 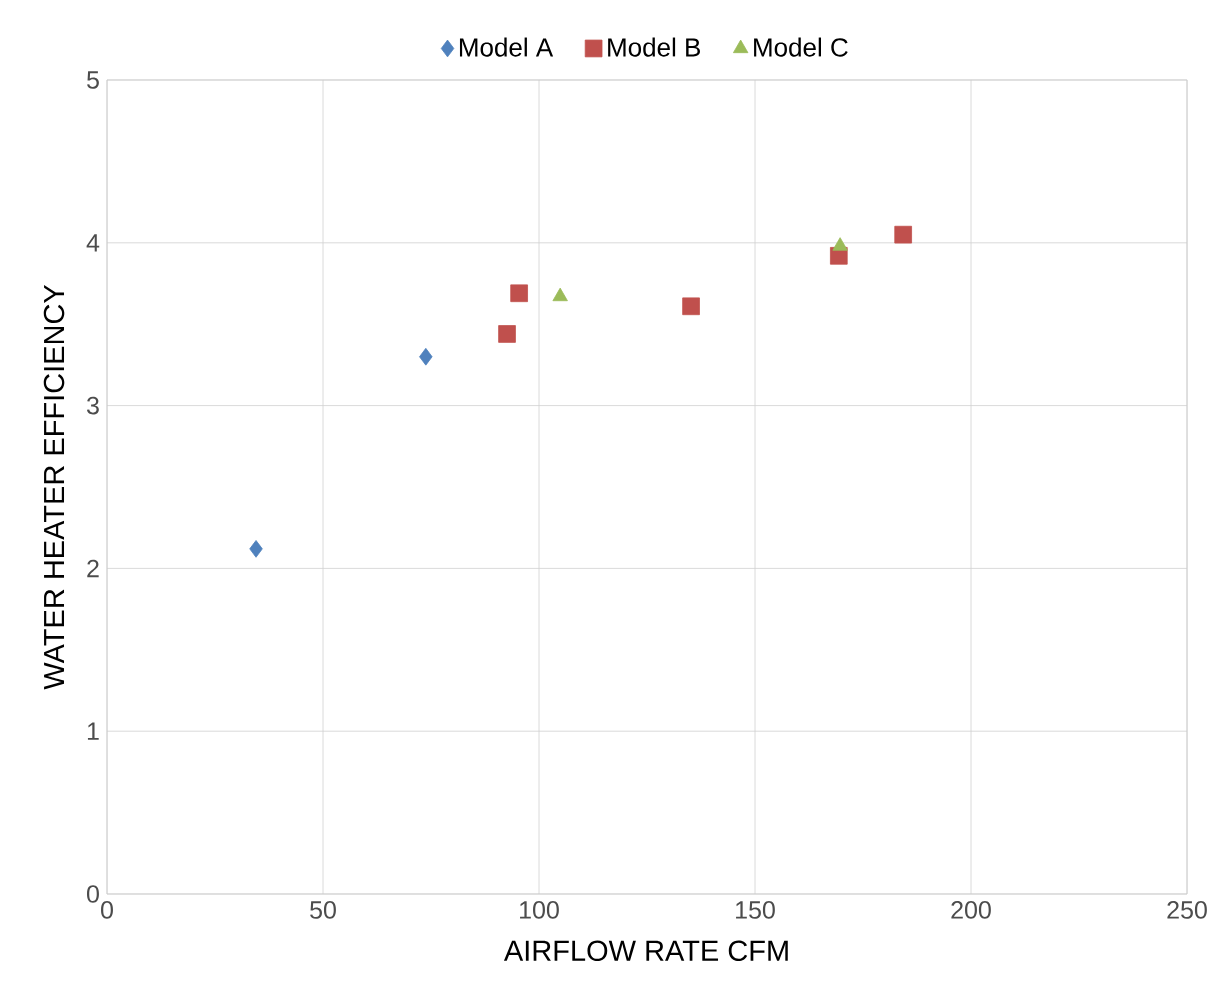 I want to click on y-tick-label: 5, so click(x=93, y=80).